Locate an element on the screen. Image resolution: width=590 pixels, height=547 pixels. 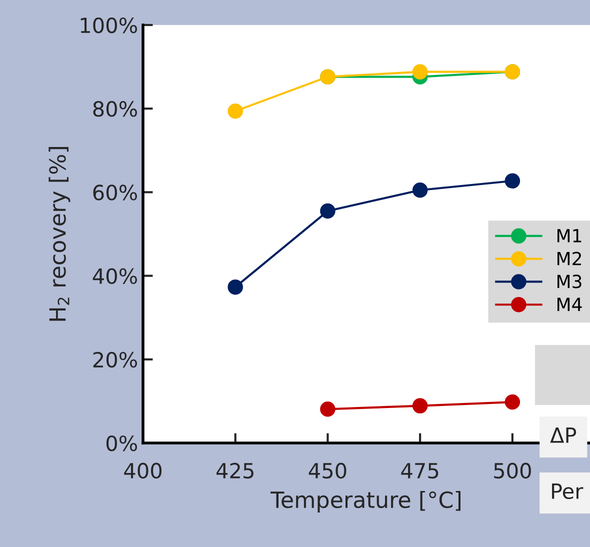
x-tick-label: 475 is located at coordinates (419, 471).